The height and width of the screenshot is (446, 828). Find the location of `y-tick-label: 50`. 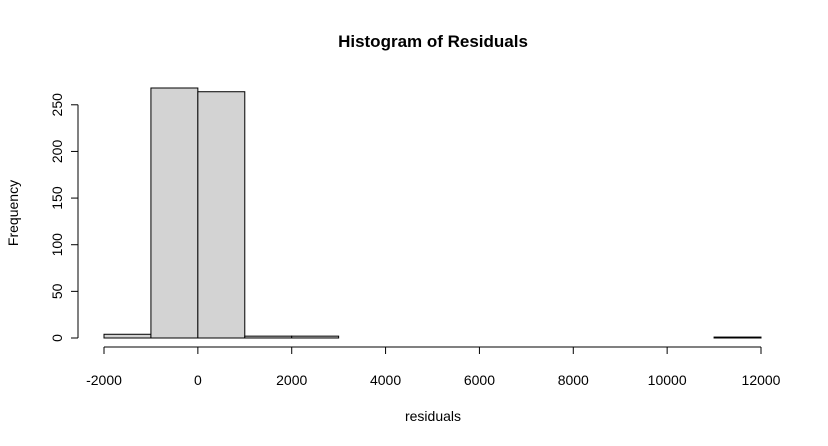

y-tick-label: 50 is located at coordinates (57, 291).